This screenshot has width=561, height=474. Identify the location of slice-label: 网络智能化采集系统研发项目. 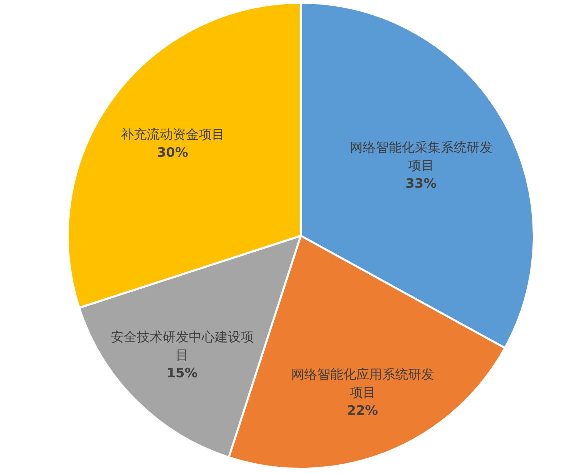
(421, 157).